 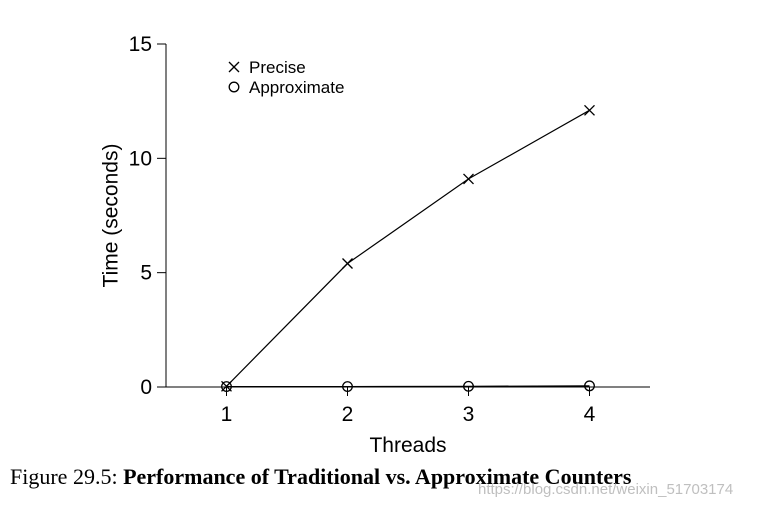 I want to click on y-tick-label: 5, so click(x=146, y=273).